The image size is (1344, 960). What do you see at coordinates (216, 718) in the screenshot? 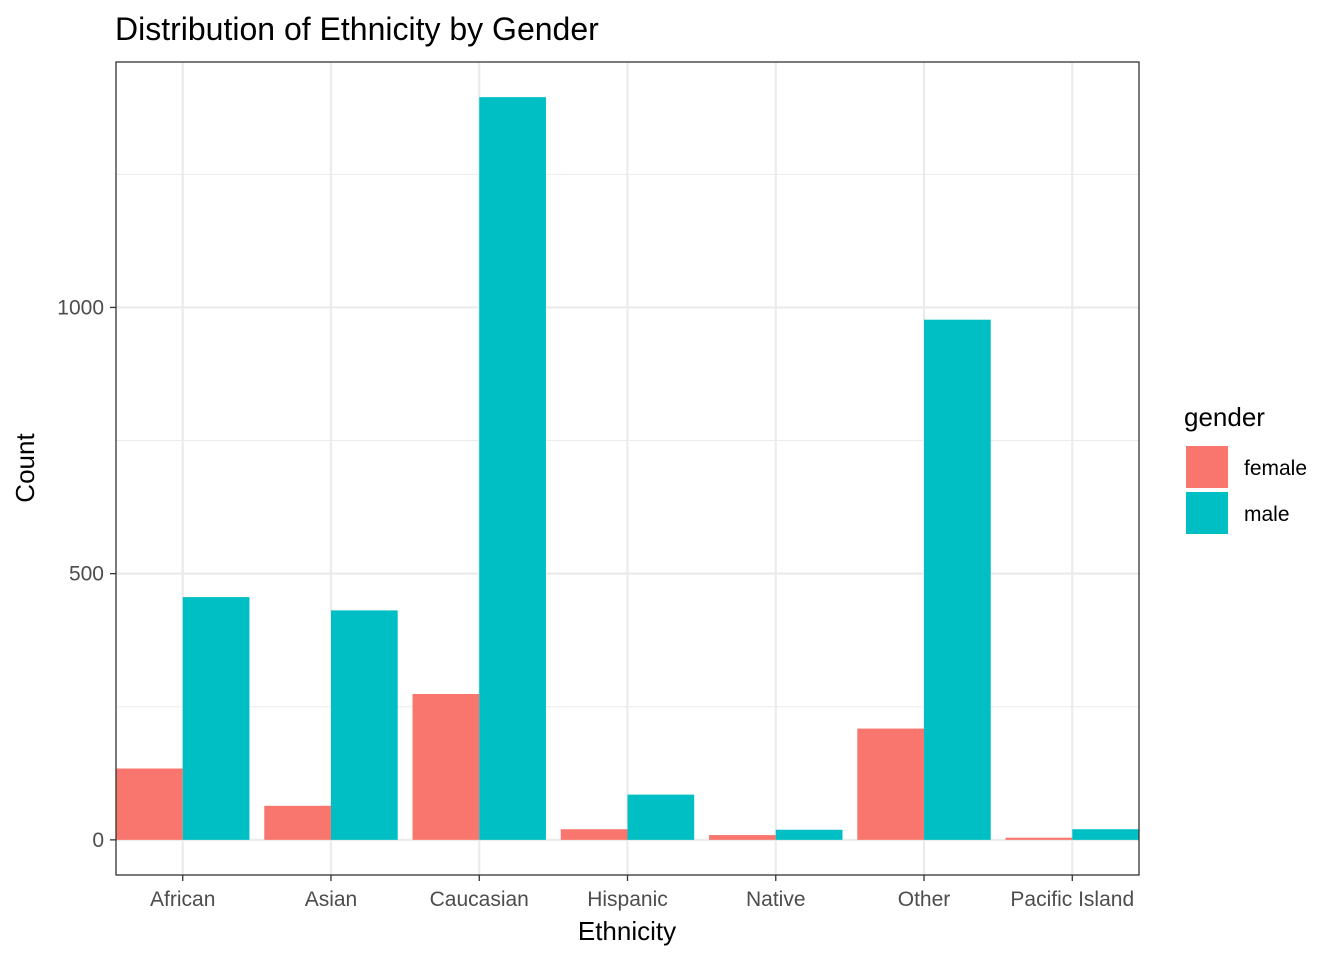
I see `bar-male-african` at bounding box center [216, 718].